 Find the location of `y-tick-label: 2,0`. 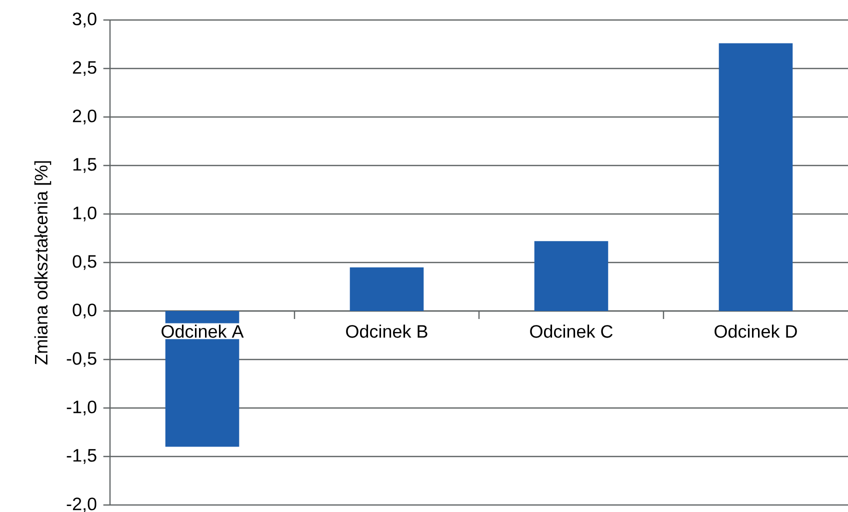

y-tick-label: 2,0 is located at coordinates (84, 117).